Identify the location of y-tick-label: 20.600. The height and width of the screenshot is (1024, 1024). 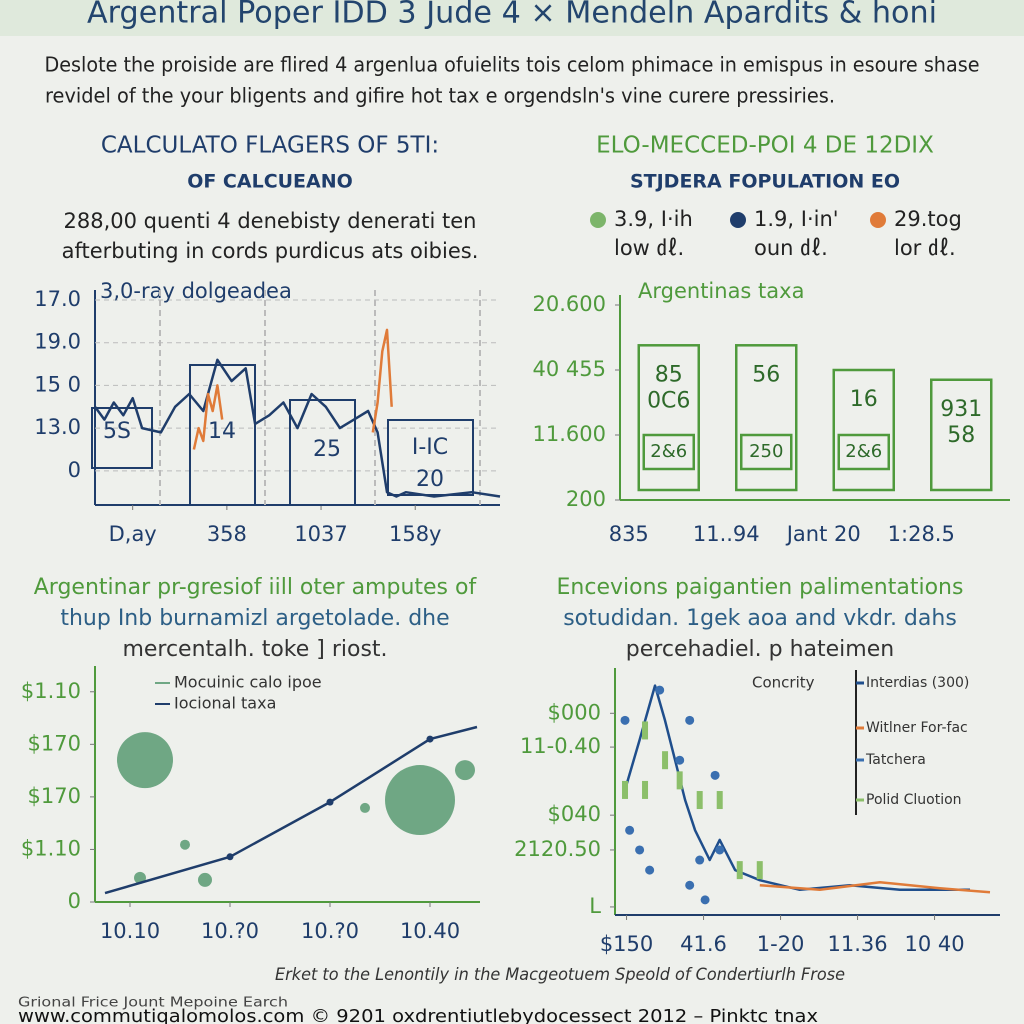
(569, 304).